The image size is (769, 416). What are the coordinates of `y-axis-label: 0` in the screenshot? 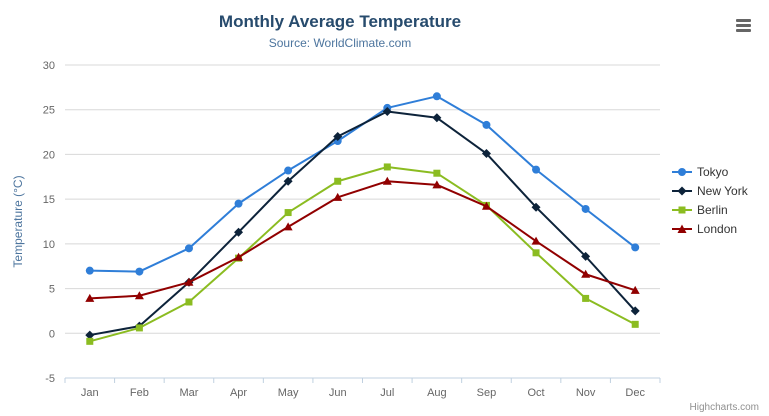 It's located at (52, 334).